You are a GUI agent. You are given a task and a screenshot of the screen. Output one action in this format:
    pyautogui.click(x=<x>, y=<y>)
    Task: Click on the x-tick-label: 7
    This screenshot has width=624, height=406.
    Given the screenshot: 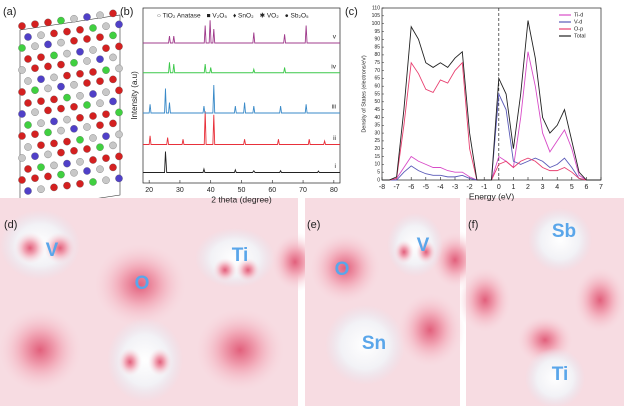 What is the action you would take?
    pyautogui.click(x=601, y=187)
    